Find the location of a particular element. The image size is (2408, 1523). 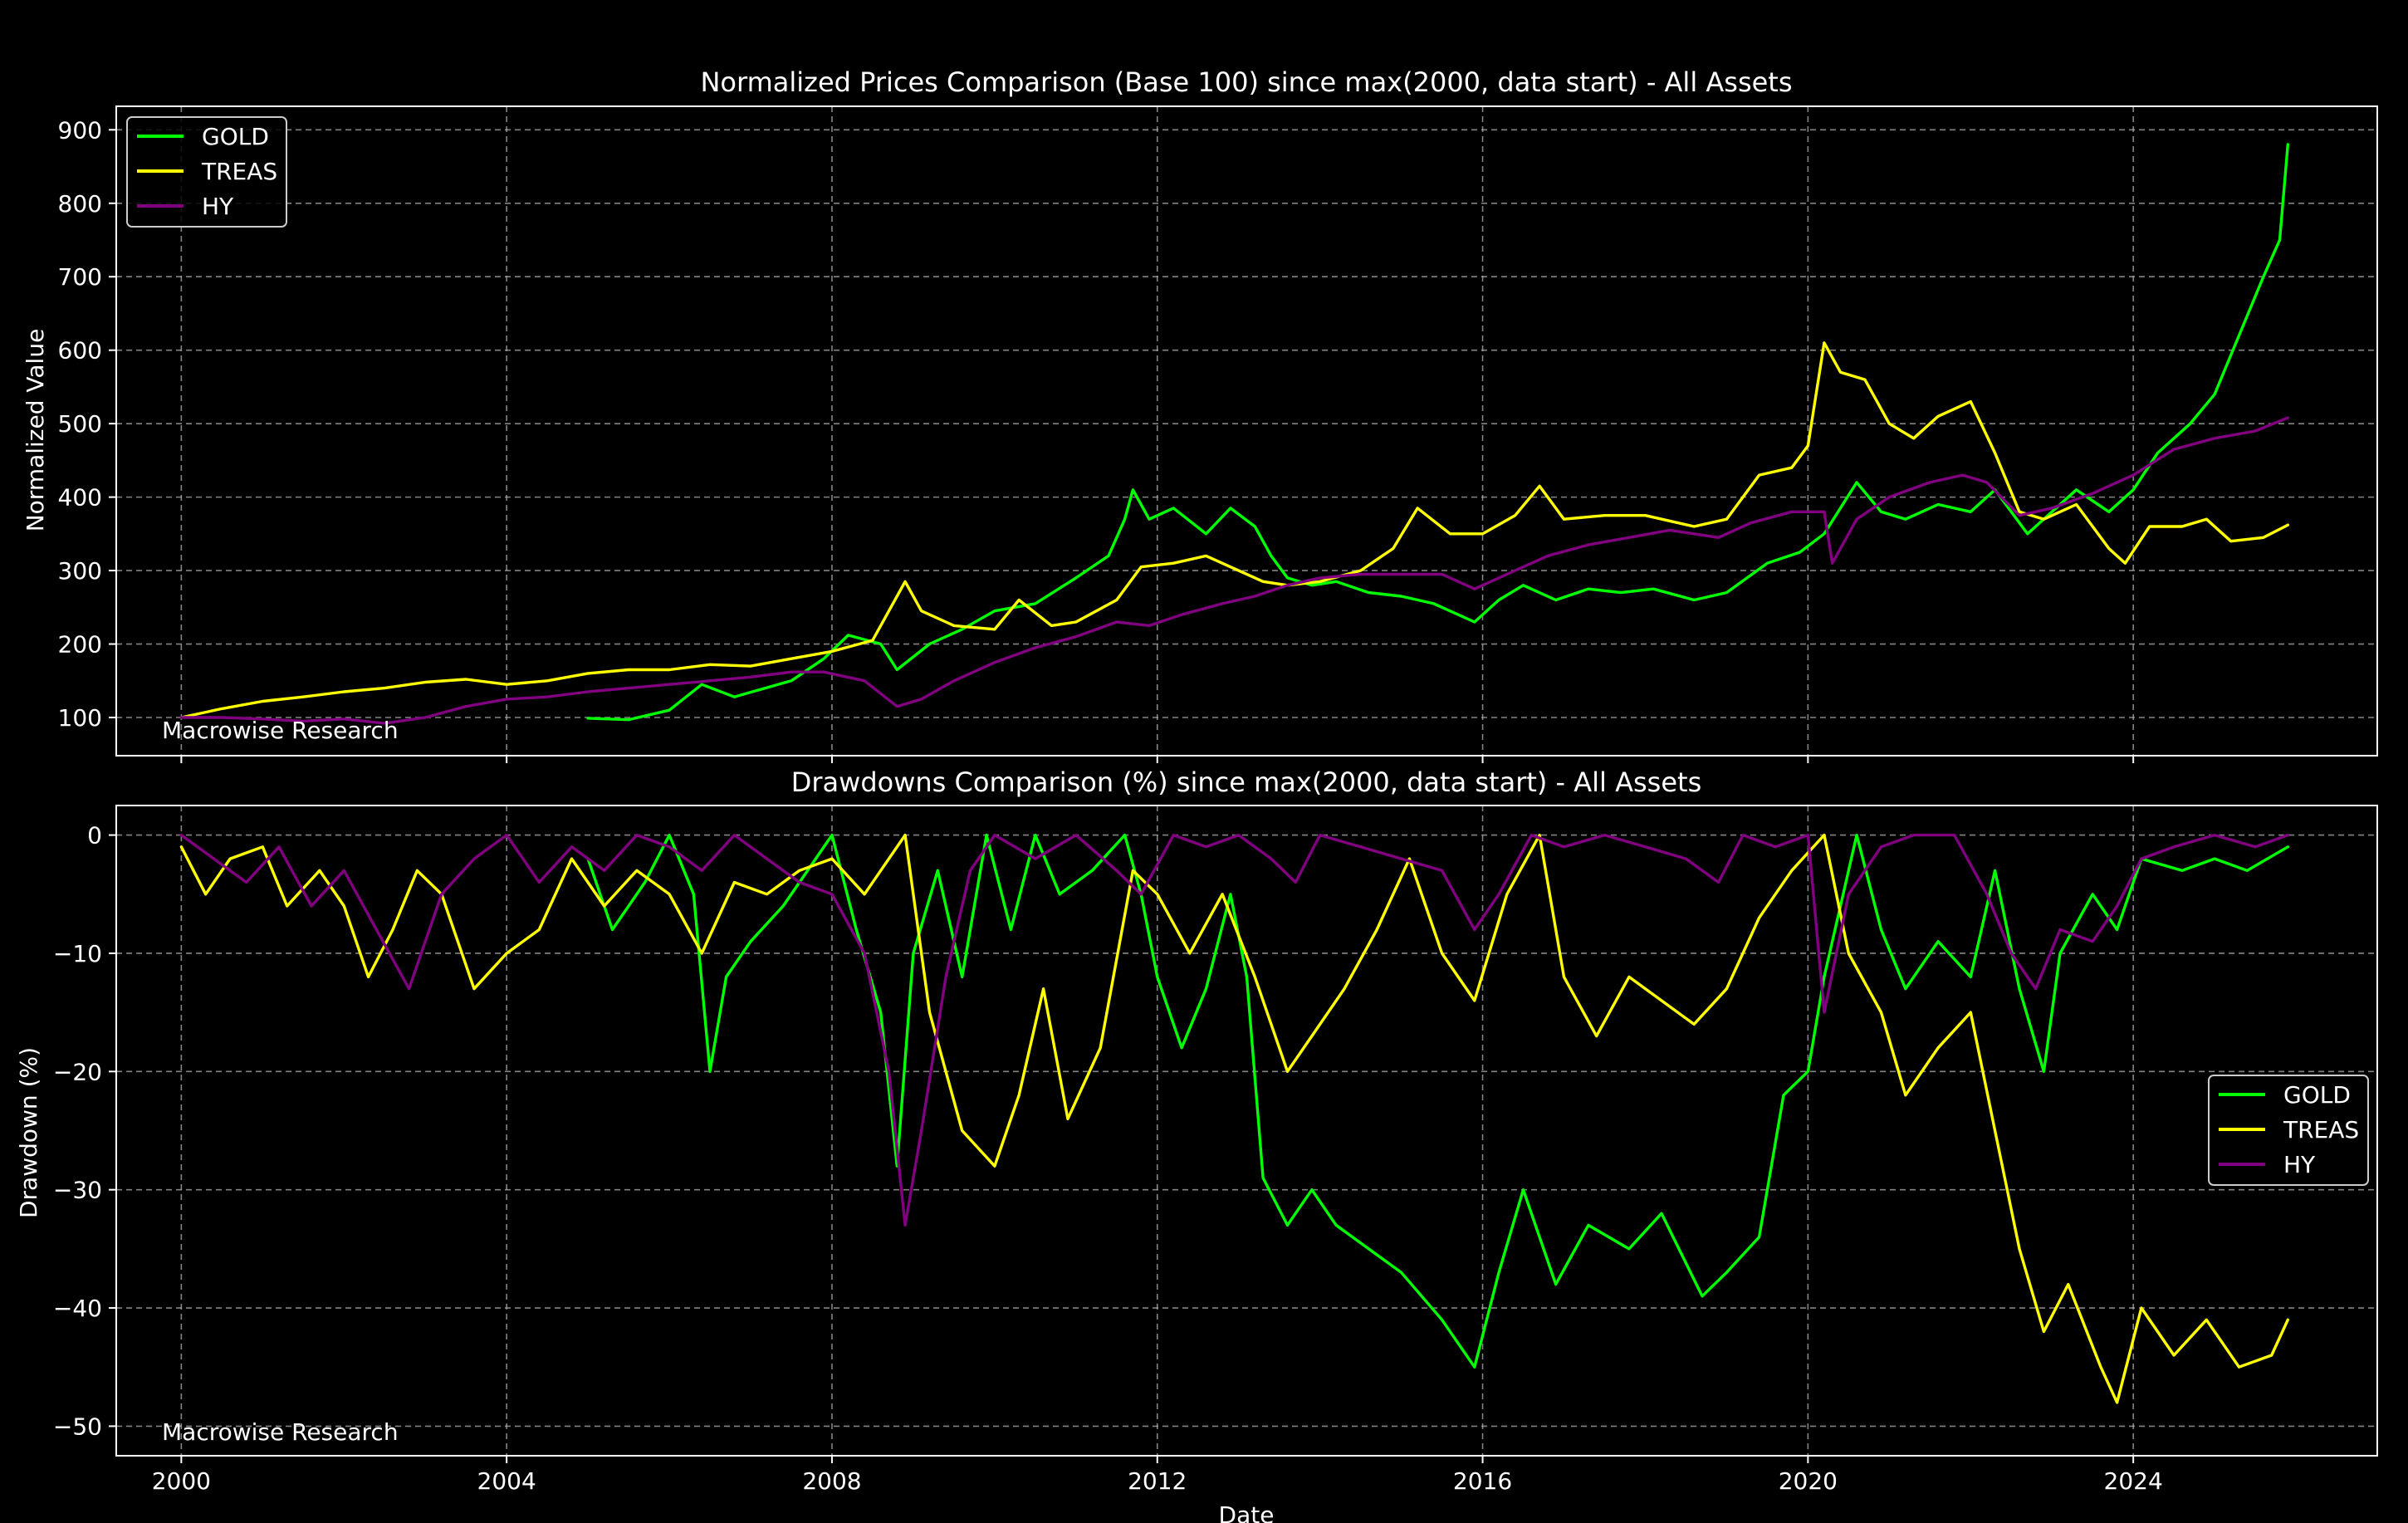

prices-y-ticks: 100 200 300 400 500 600 700 800 900 is located at coordinates (87, 424).